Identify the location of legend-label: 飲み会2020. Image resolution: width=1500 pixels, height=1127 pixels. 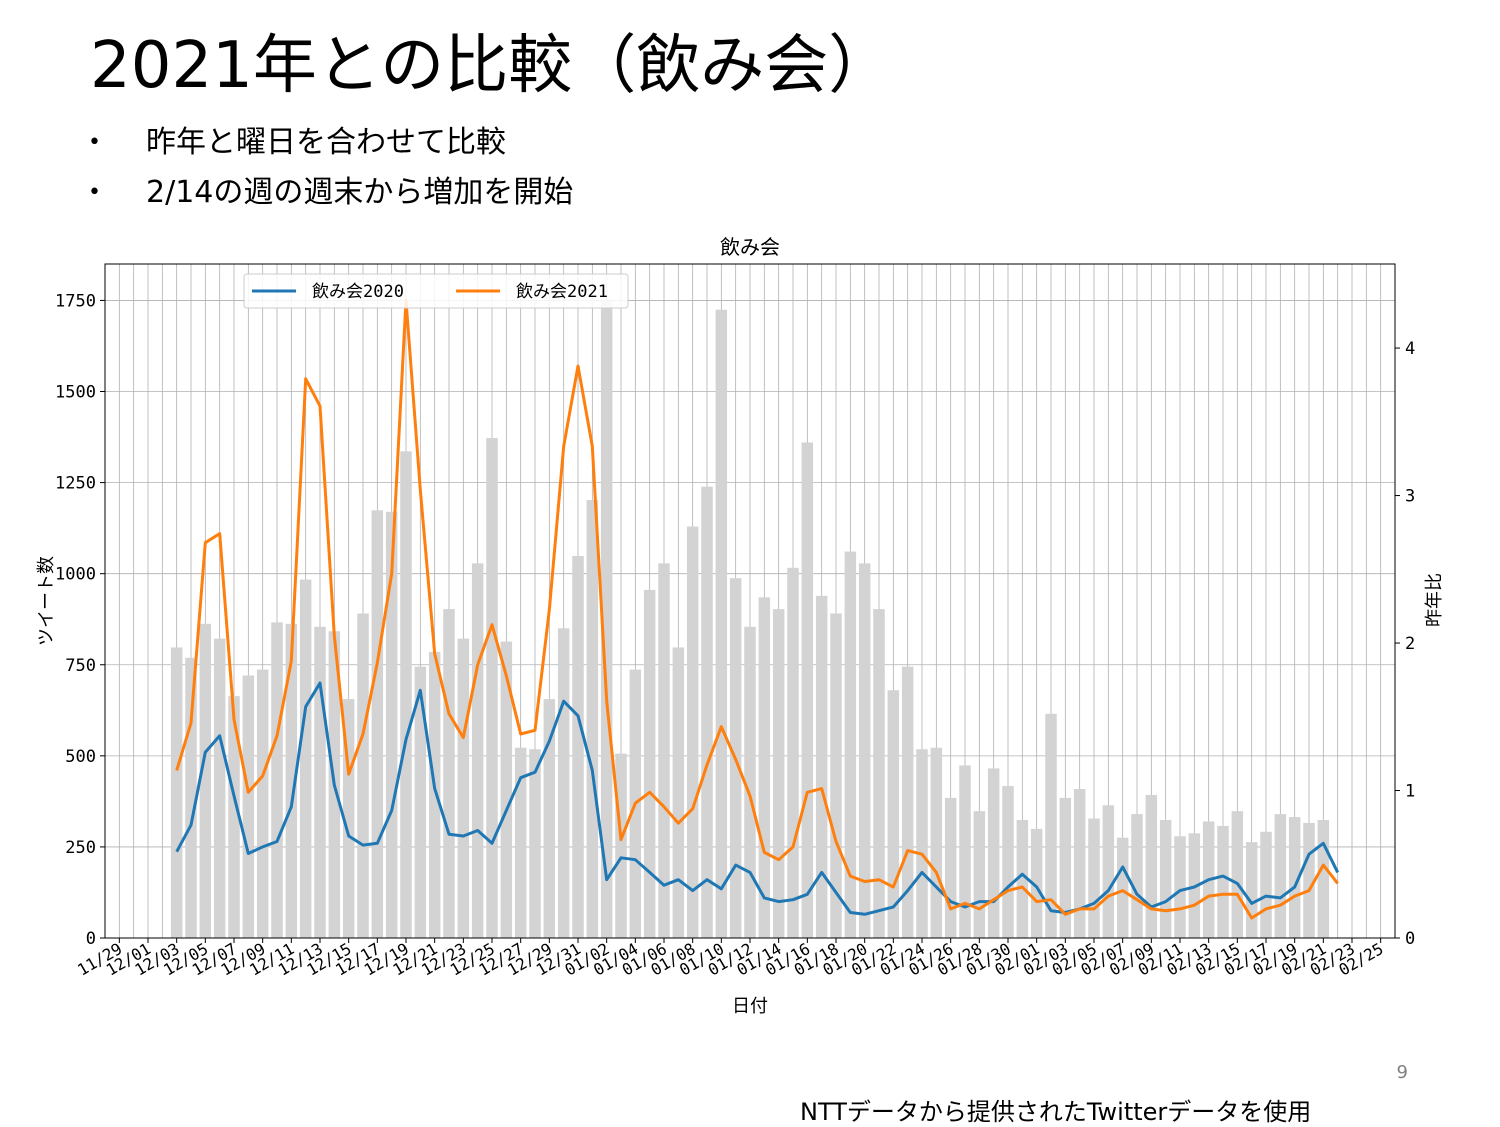
(358, 292).